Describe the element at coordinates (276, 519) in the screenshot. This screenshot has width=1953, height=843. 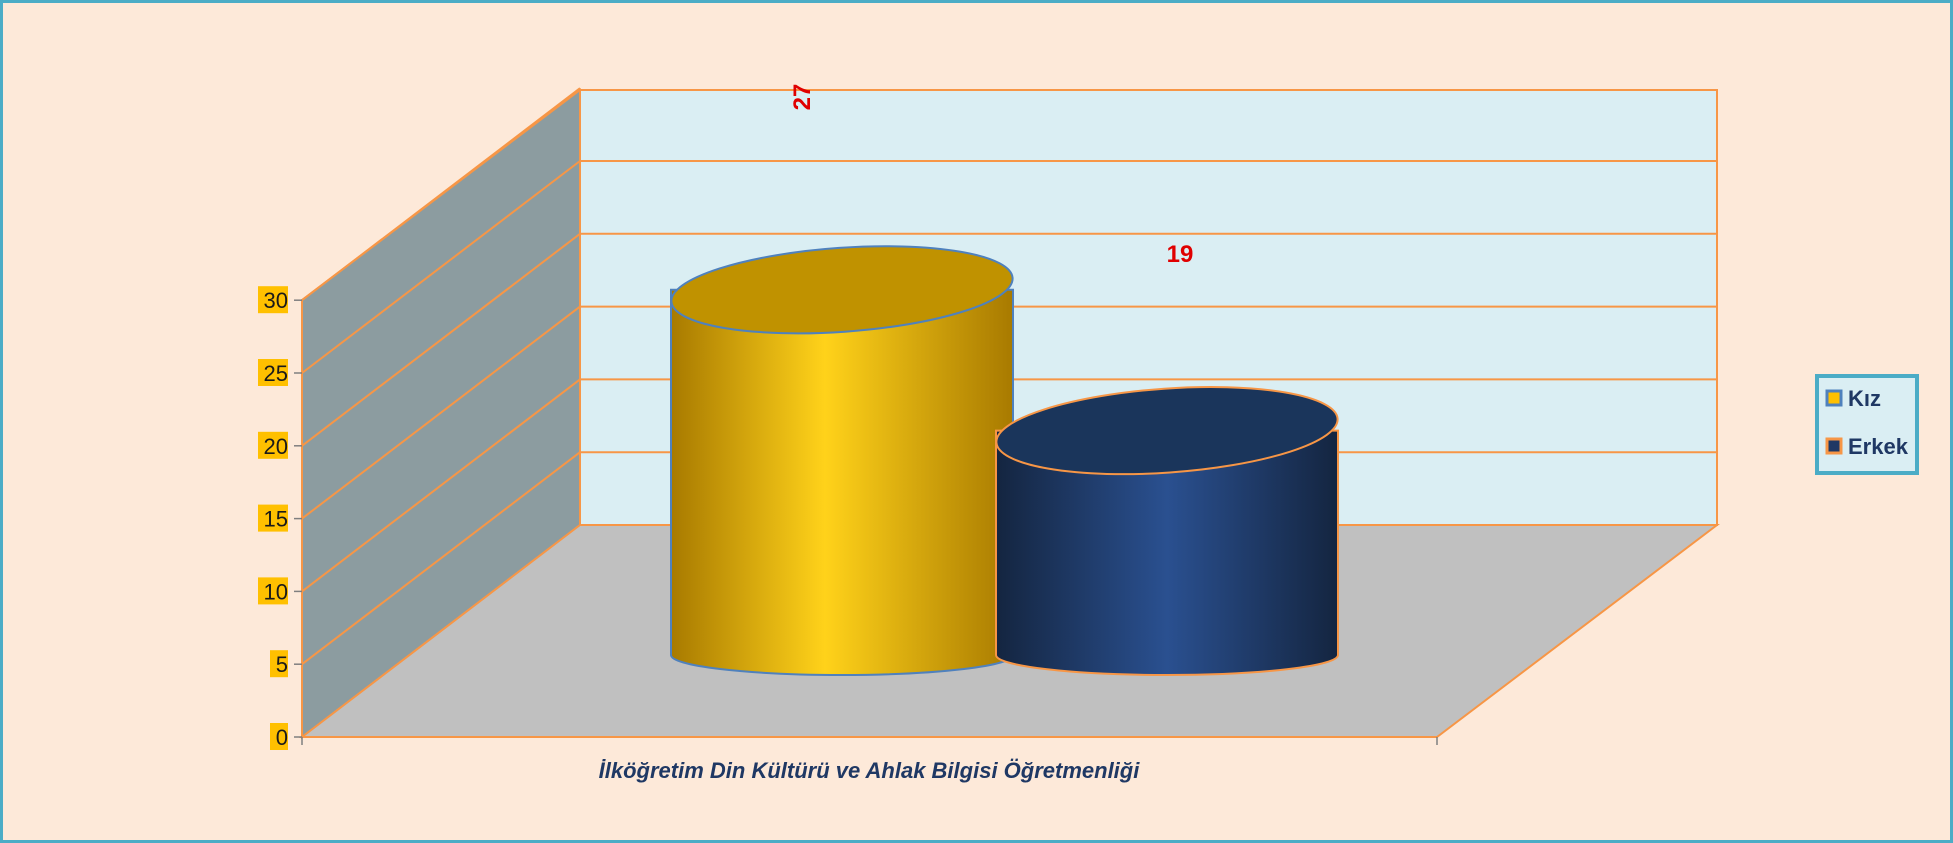
I see `y-tick-label: 15` at that location.